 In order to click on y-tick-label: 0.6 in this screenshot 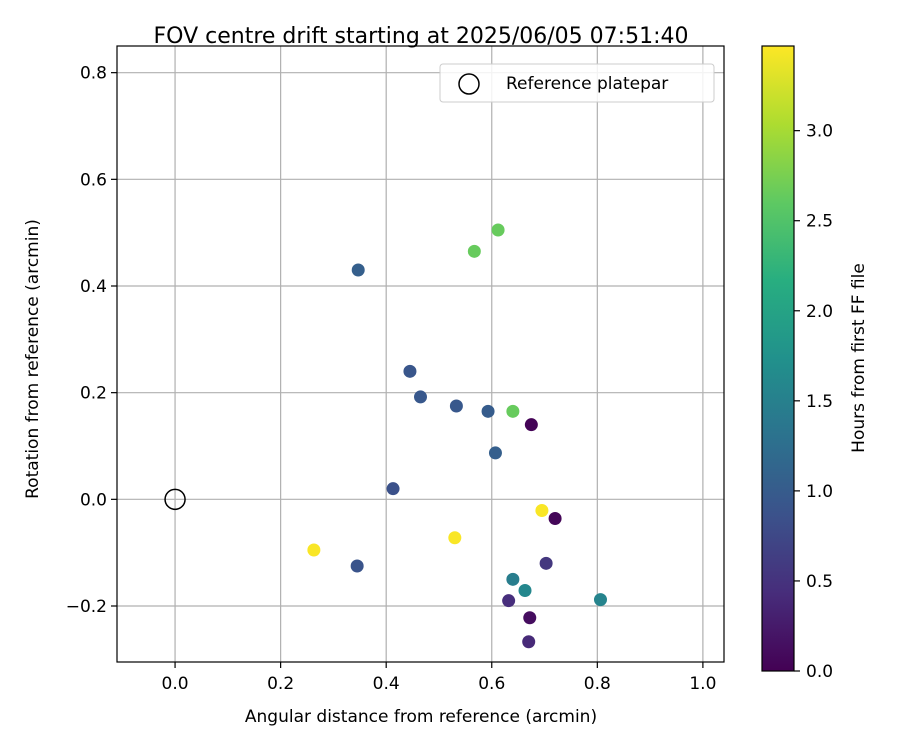, I will do `click(93, 180)`.